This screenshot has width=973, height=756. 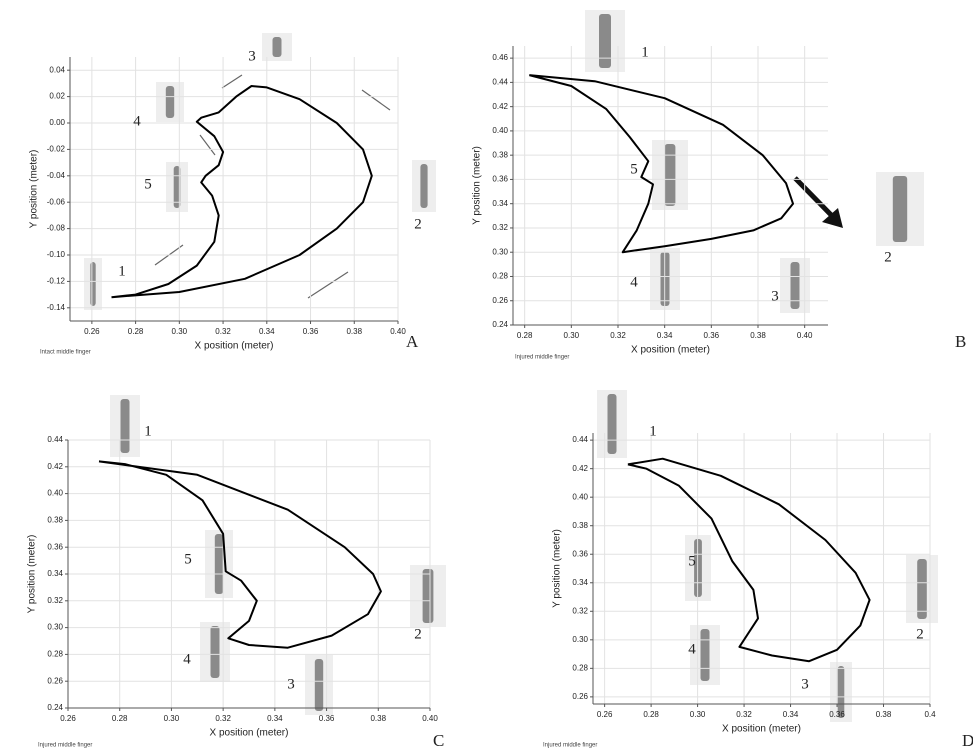 What do you see at coordinates (960, 341) in the screenshot?
I see `panel-letter: B` at bounding box center [960, 341].